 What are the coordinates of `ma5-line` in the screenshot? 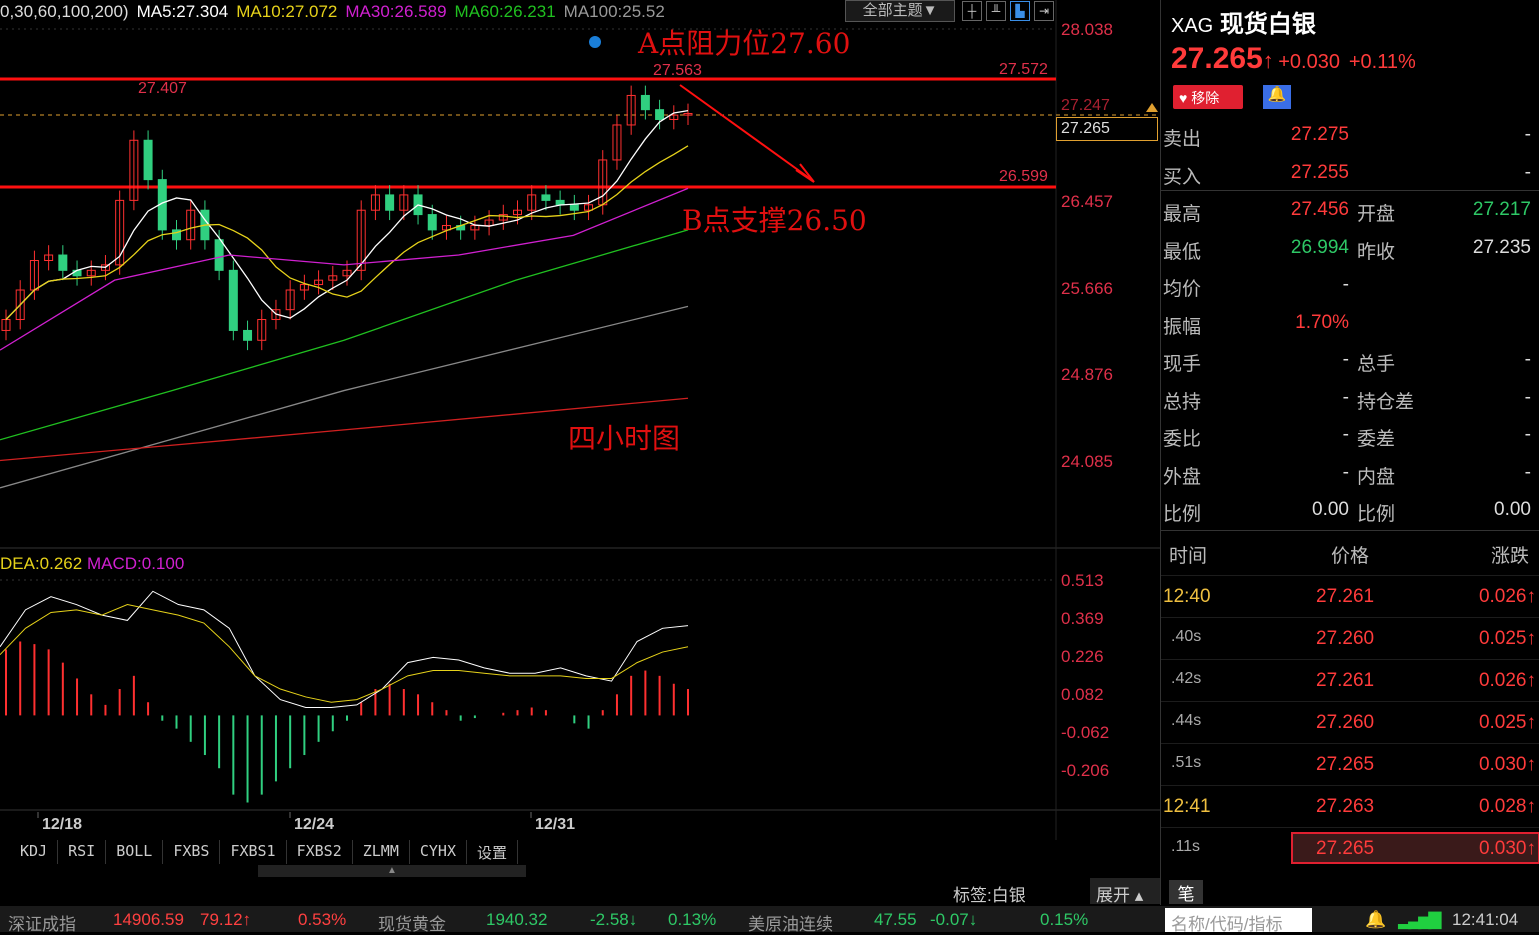 It's located at (347, 215).